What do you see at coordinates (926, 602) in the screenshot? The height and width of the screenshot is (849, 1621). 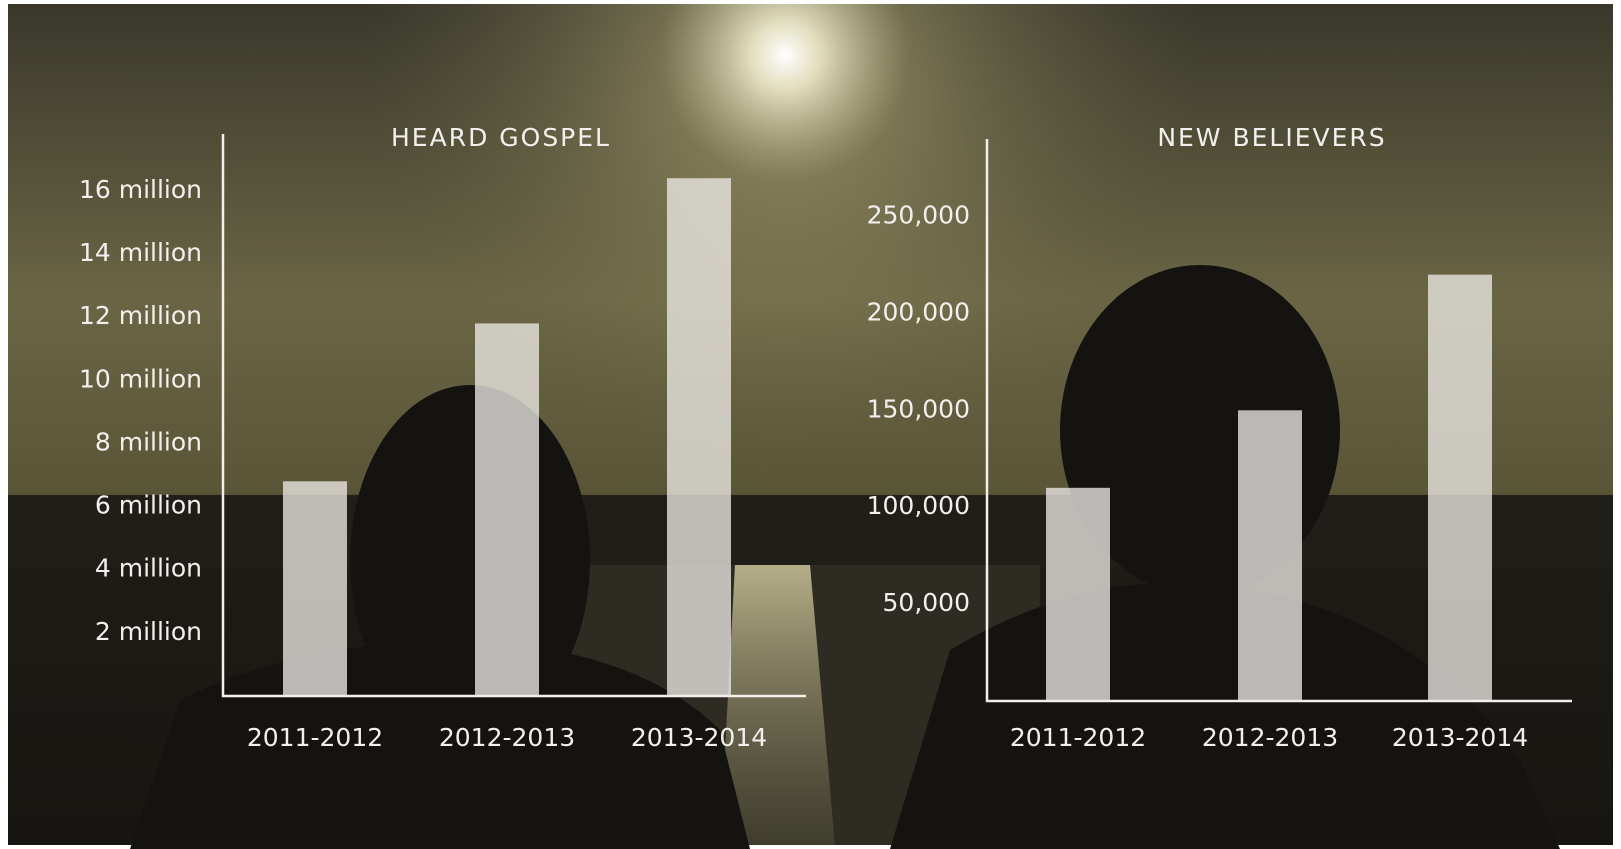 I see `y-tick-label: 50,000` at bounding box center [926, 602].